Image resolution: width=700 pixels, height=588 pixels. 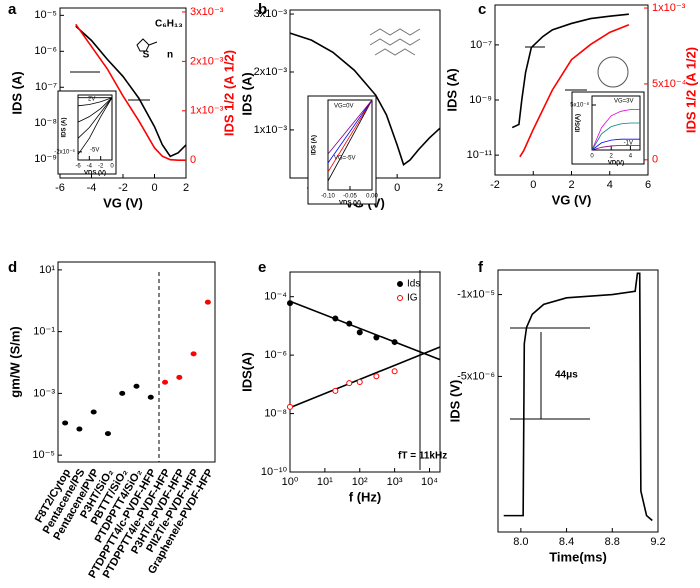 What do you see at coordinates (624, 102) in the screenshot?
I see `annotation: VG=3V` at bounding box center [624, 102].